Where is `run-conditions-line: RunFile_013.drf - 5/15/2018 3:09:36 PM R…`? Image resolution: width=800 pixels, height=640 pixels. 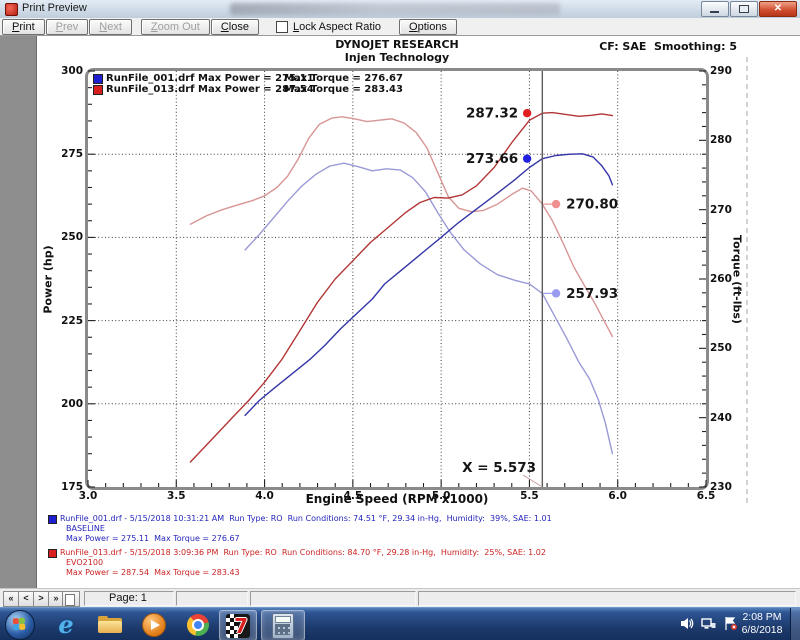
run-conditions-line: RunFile_013.drf - 5/15/2018 3:09:36 PM R… is located at coordinates (303, 552).